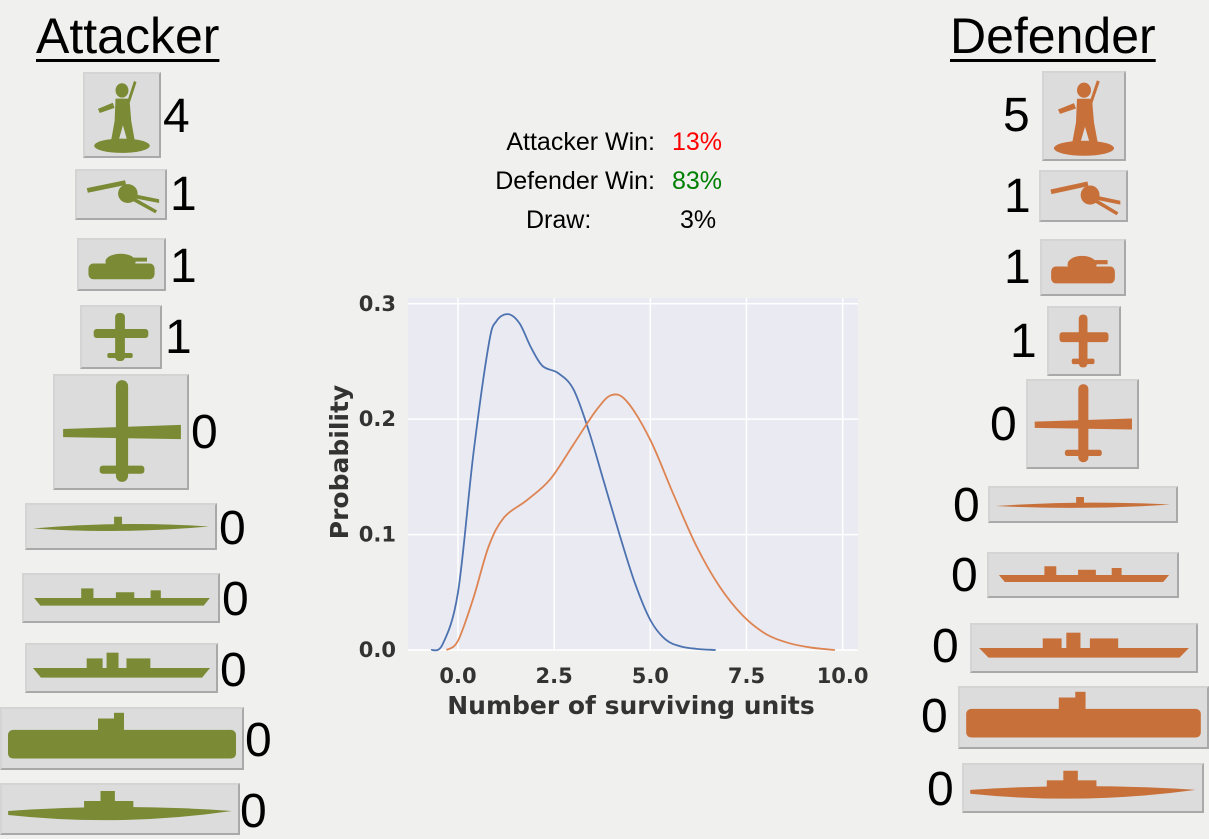  What do you see at coordinates (698, 220) in the screenshot?
I see `draw-value: 3%` at bounding box center [698, 220].